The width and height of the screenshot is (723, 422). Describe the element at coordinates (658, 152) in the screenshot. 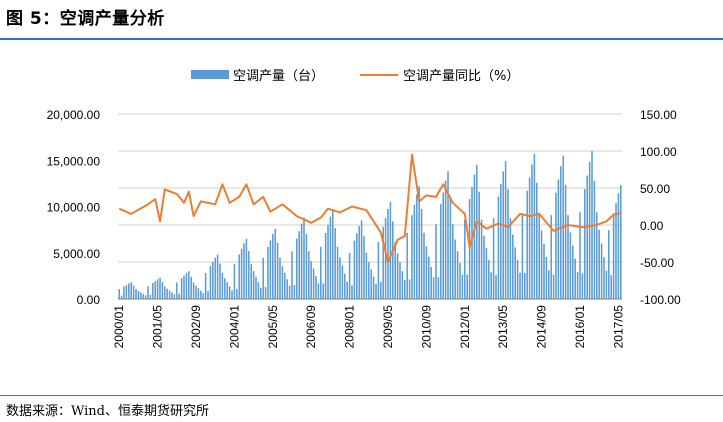

I see `right-tick-label: 100.00` at that location.